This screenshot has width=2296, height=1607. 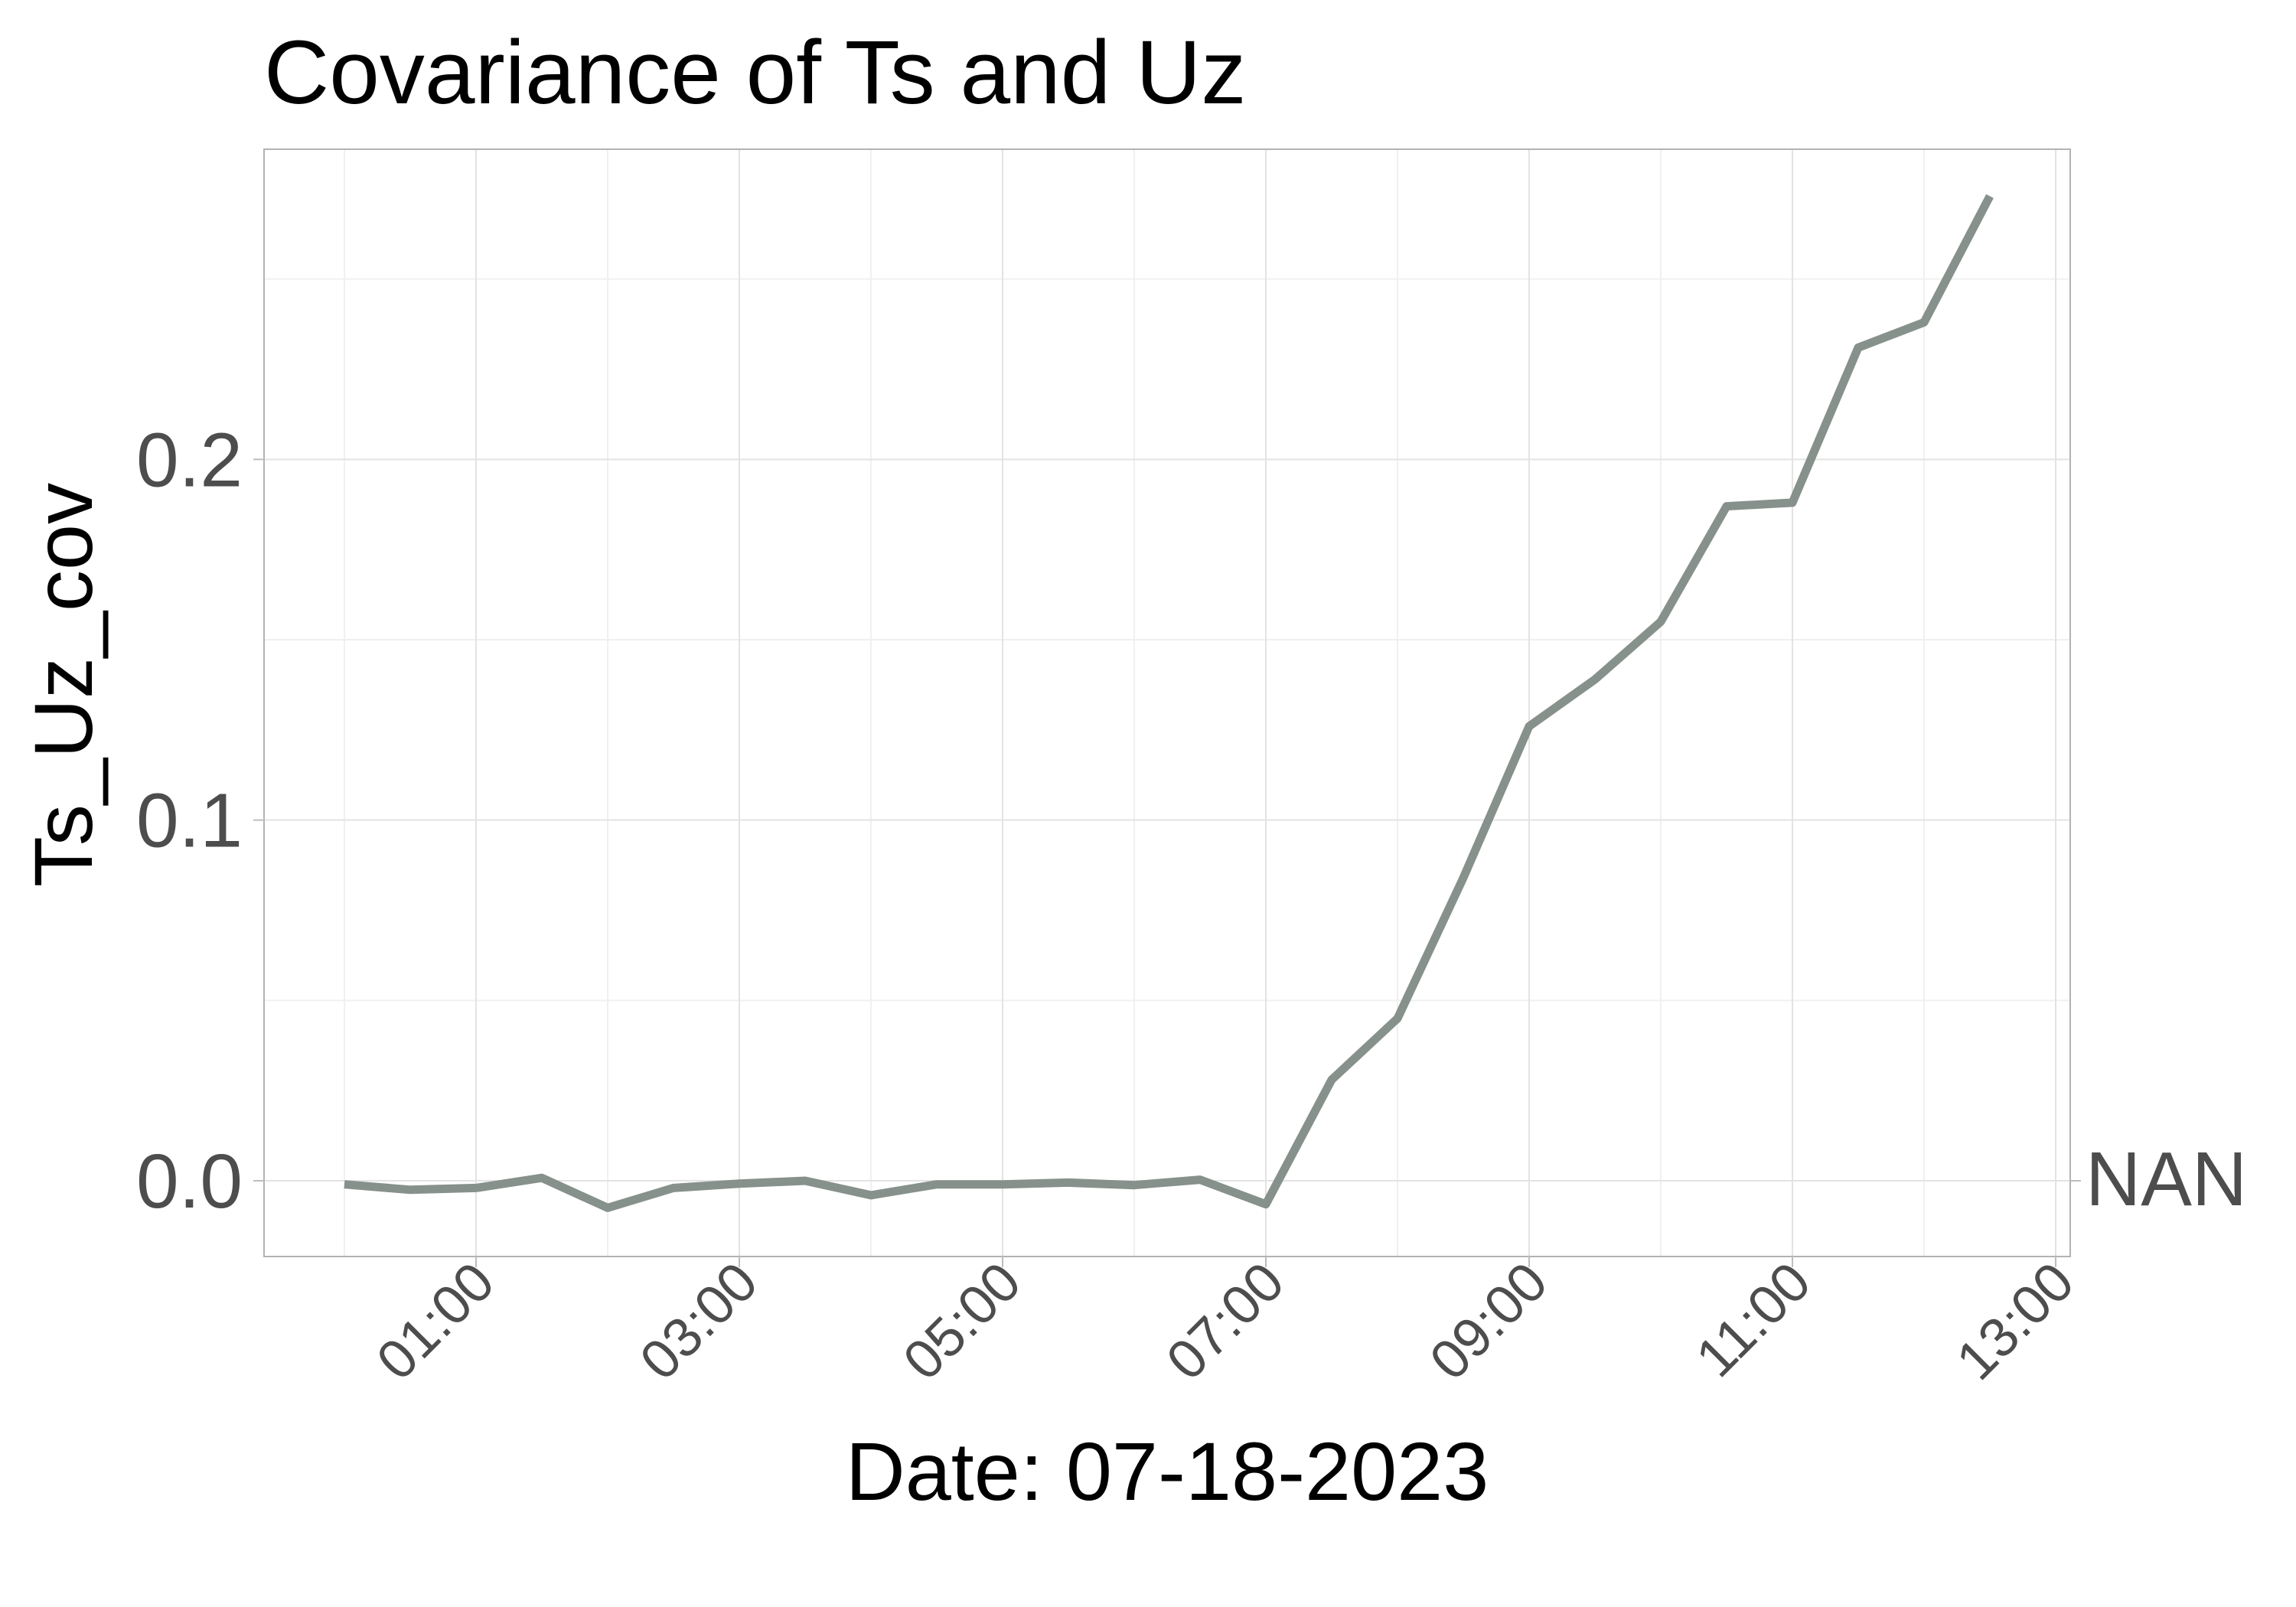 I want to click on y-tick-labels: 0.0 0.1 0.2, so click(x=189, y=820).